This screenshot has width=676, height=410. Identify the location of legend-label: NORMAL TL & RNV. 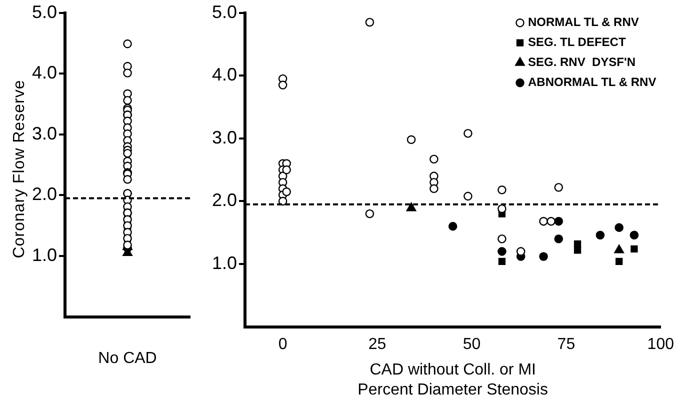
(583, 22).